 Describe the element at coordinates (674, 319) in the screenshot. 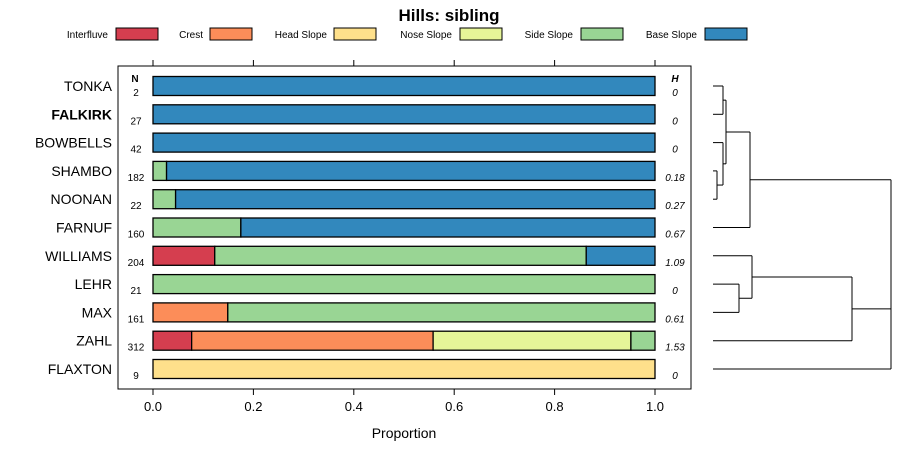

I see `h-value-max: 0.61` at that location.